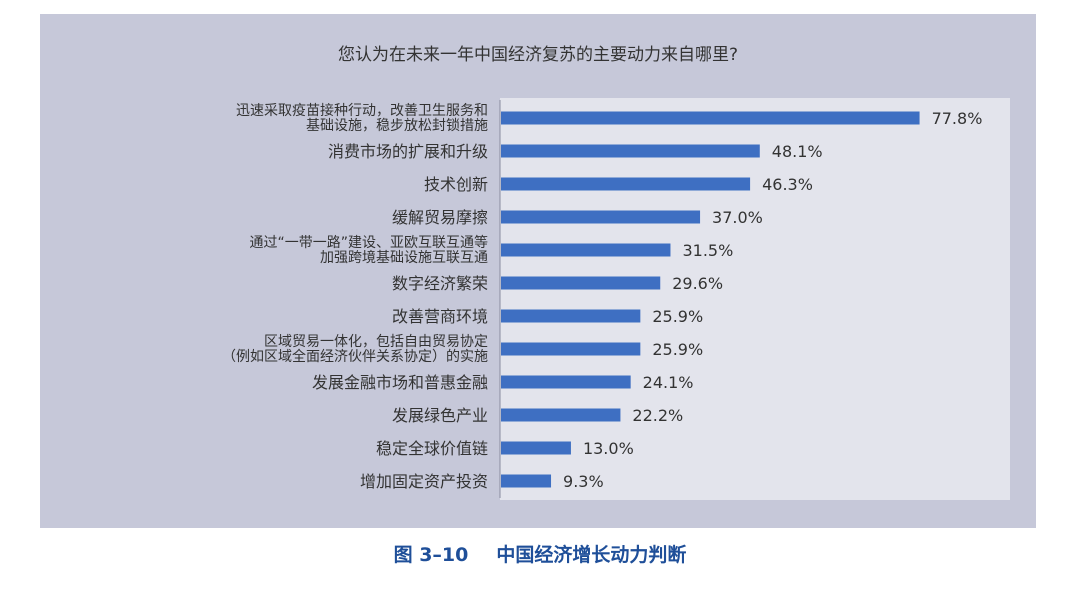 The image size is (1080, 590). What do you see at coordinates (456, 184) in the screenshot?
I see `category-label: 技术创新` at bounding box center [456, 184].